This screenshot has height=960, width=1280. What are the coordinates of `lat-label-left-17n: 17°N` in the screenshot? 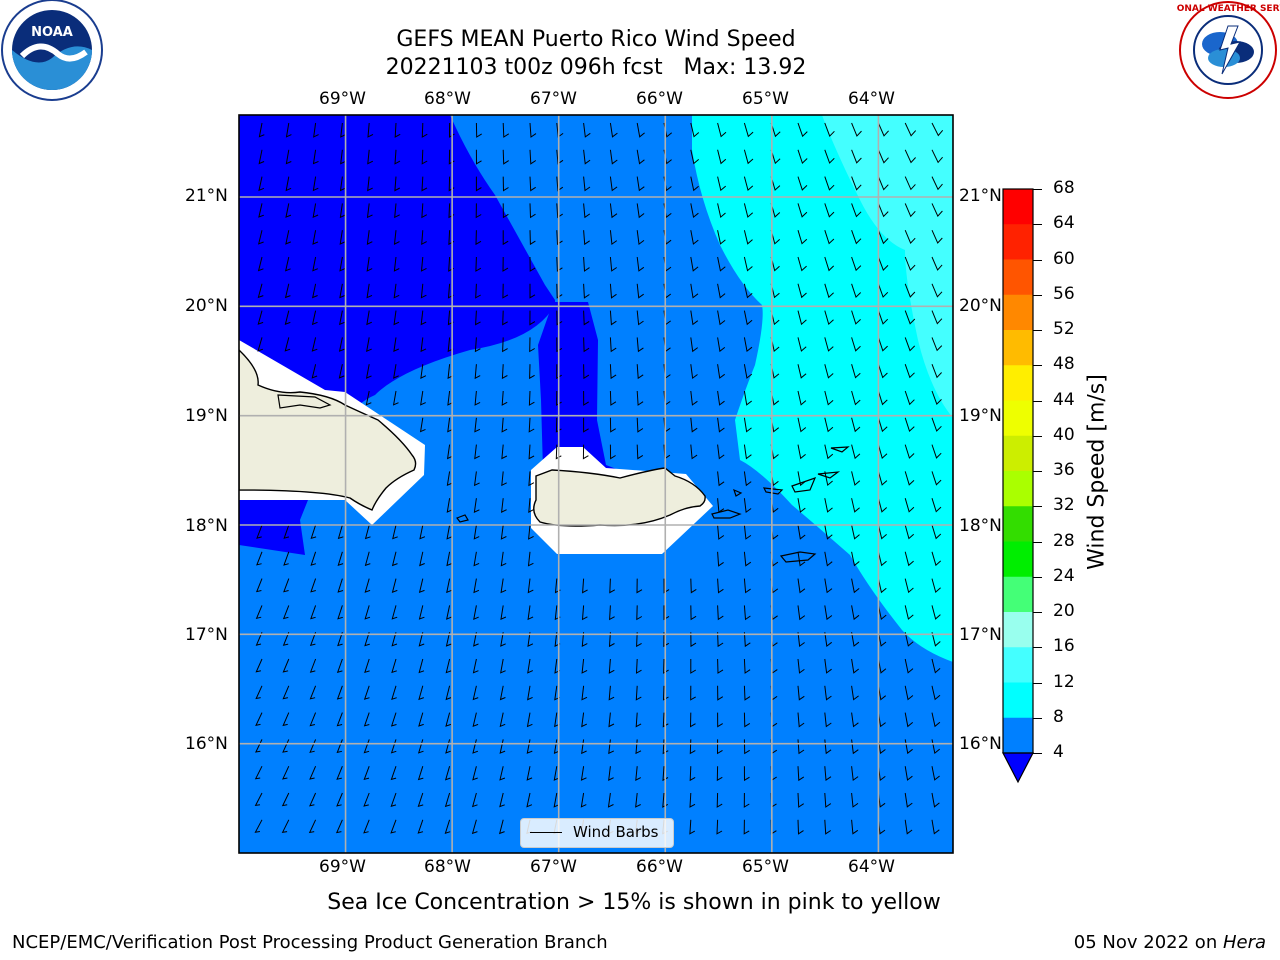 It's located at (206, 635).